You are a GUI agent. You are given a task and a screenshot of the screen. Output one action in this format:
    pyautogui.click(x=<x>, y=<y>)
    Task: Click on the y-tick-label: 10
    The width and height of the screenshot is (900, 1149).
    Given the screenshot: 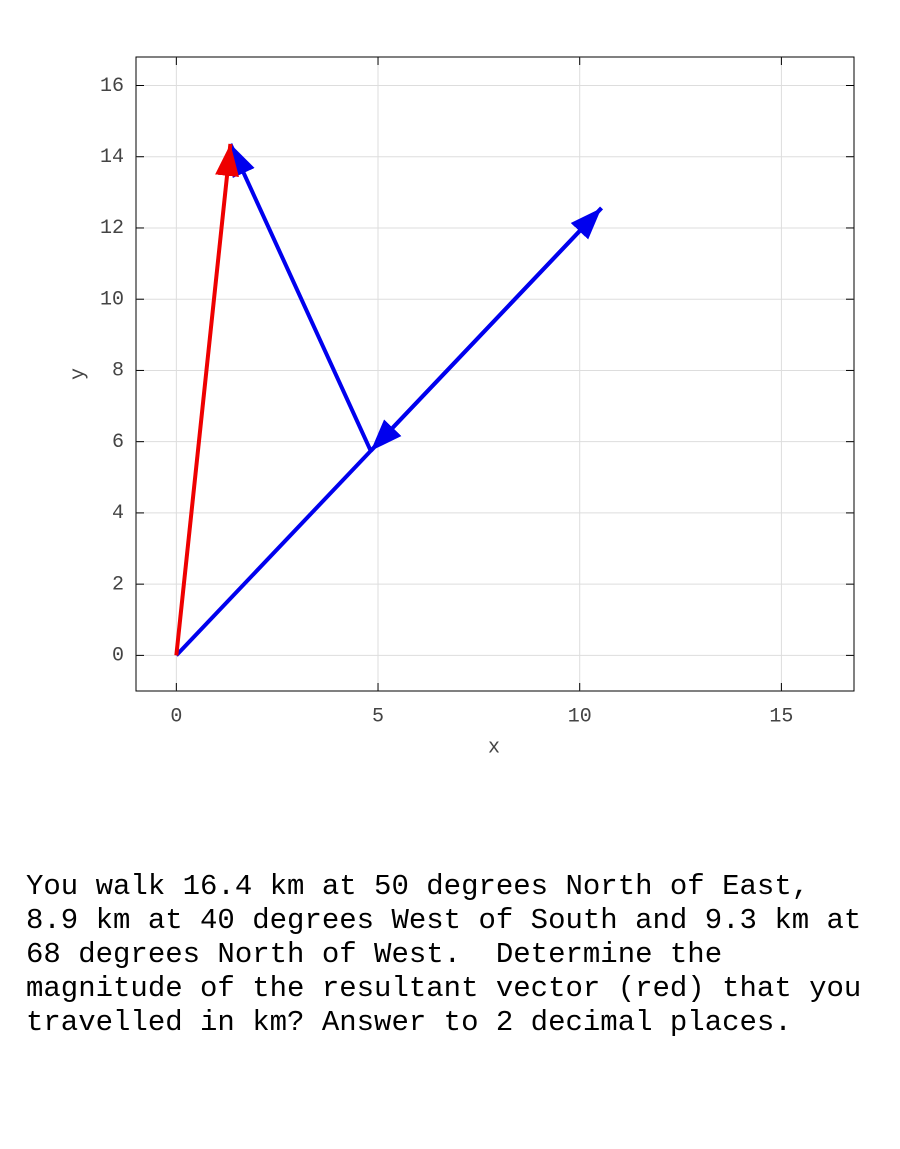 What is the action you would take?
    pyautogui.click(x=112, y=299)
    